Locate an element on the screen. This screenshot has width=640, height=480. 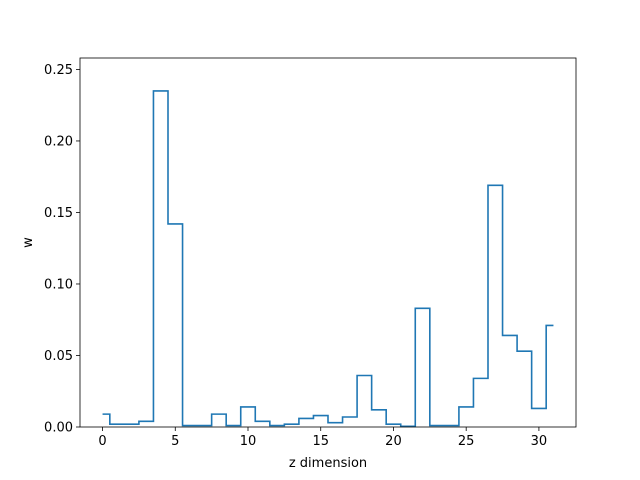
y-tick-label: 0.15 is located at coordinates (58, 213).